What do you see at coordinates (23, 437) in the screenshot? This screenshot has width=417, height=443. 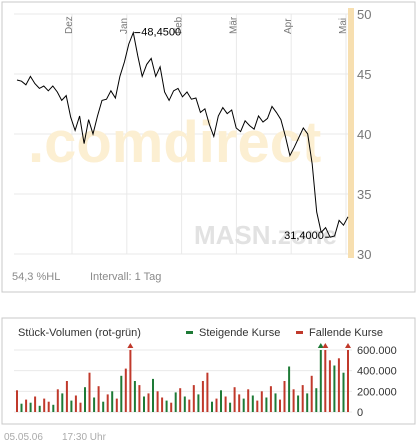 I see `footer-date: 05.05.06` at bounding box center [23, 437].